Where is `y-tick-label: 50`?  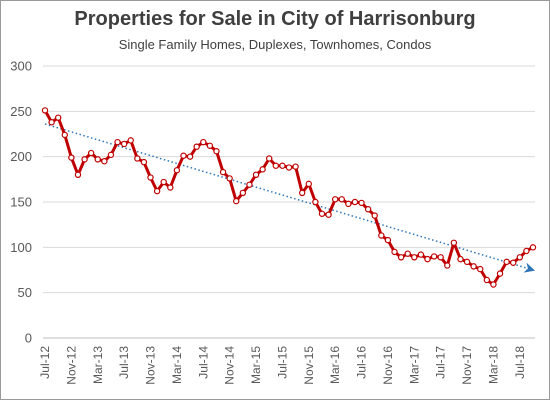 y-tick-label: 50 is located at coordinates (25, 292).